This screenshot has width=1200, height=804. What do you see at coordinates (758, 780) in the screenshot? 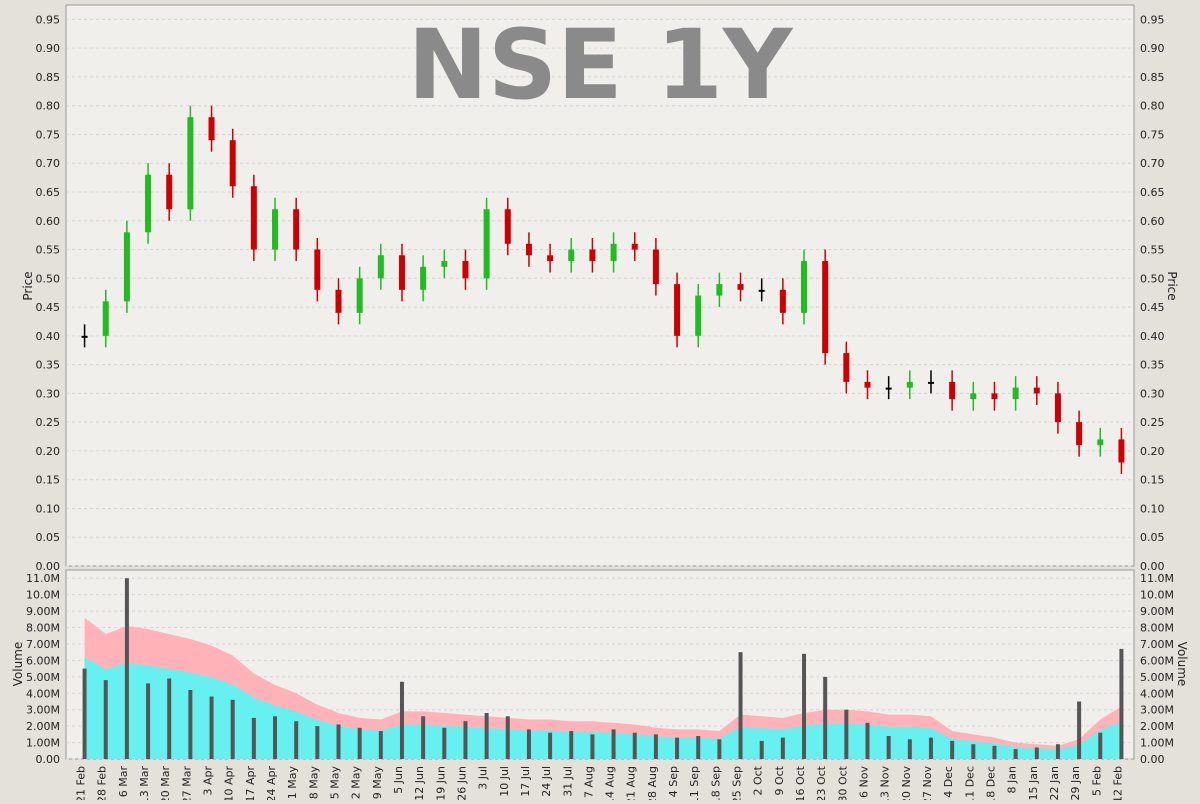
I see `x-tick-label: 2 Oct` at bounding box center [758, 780].